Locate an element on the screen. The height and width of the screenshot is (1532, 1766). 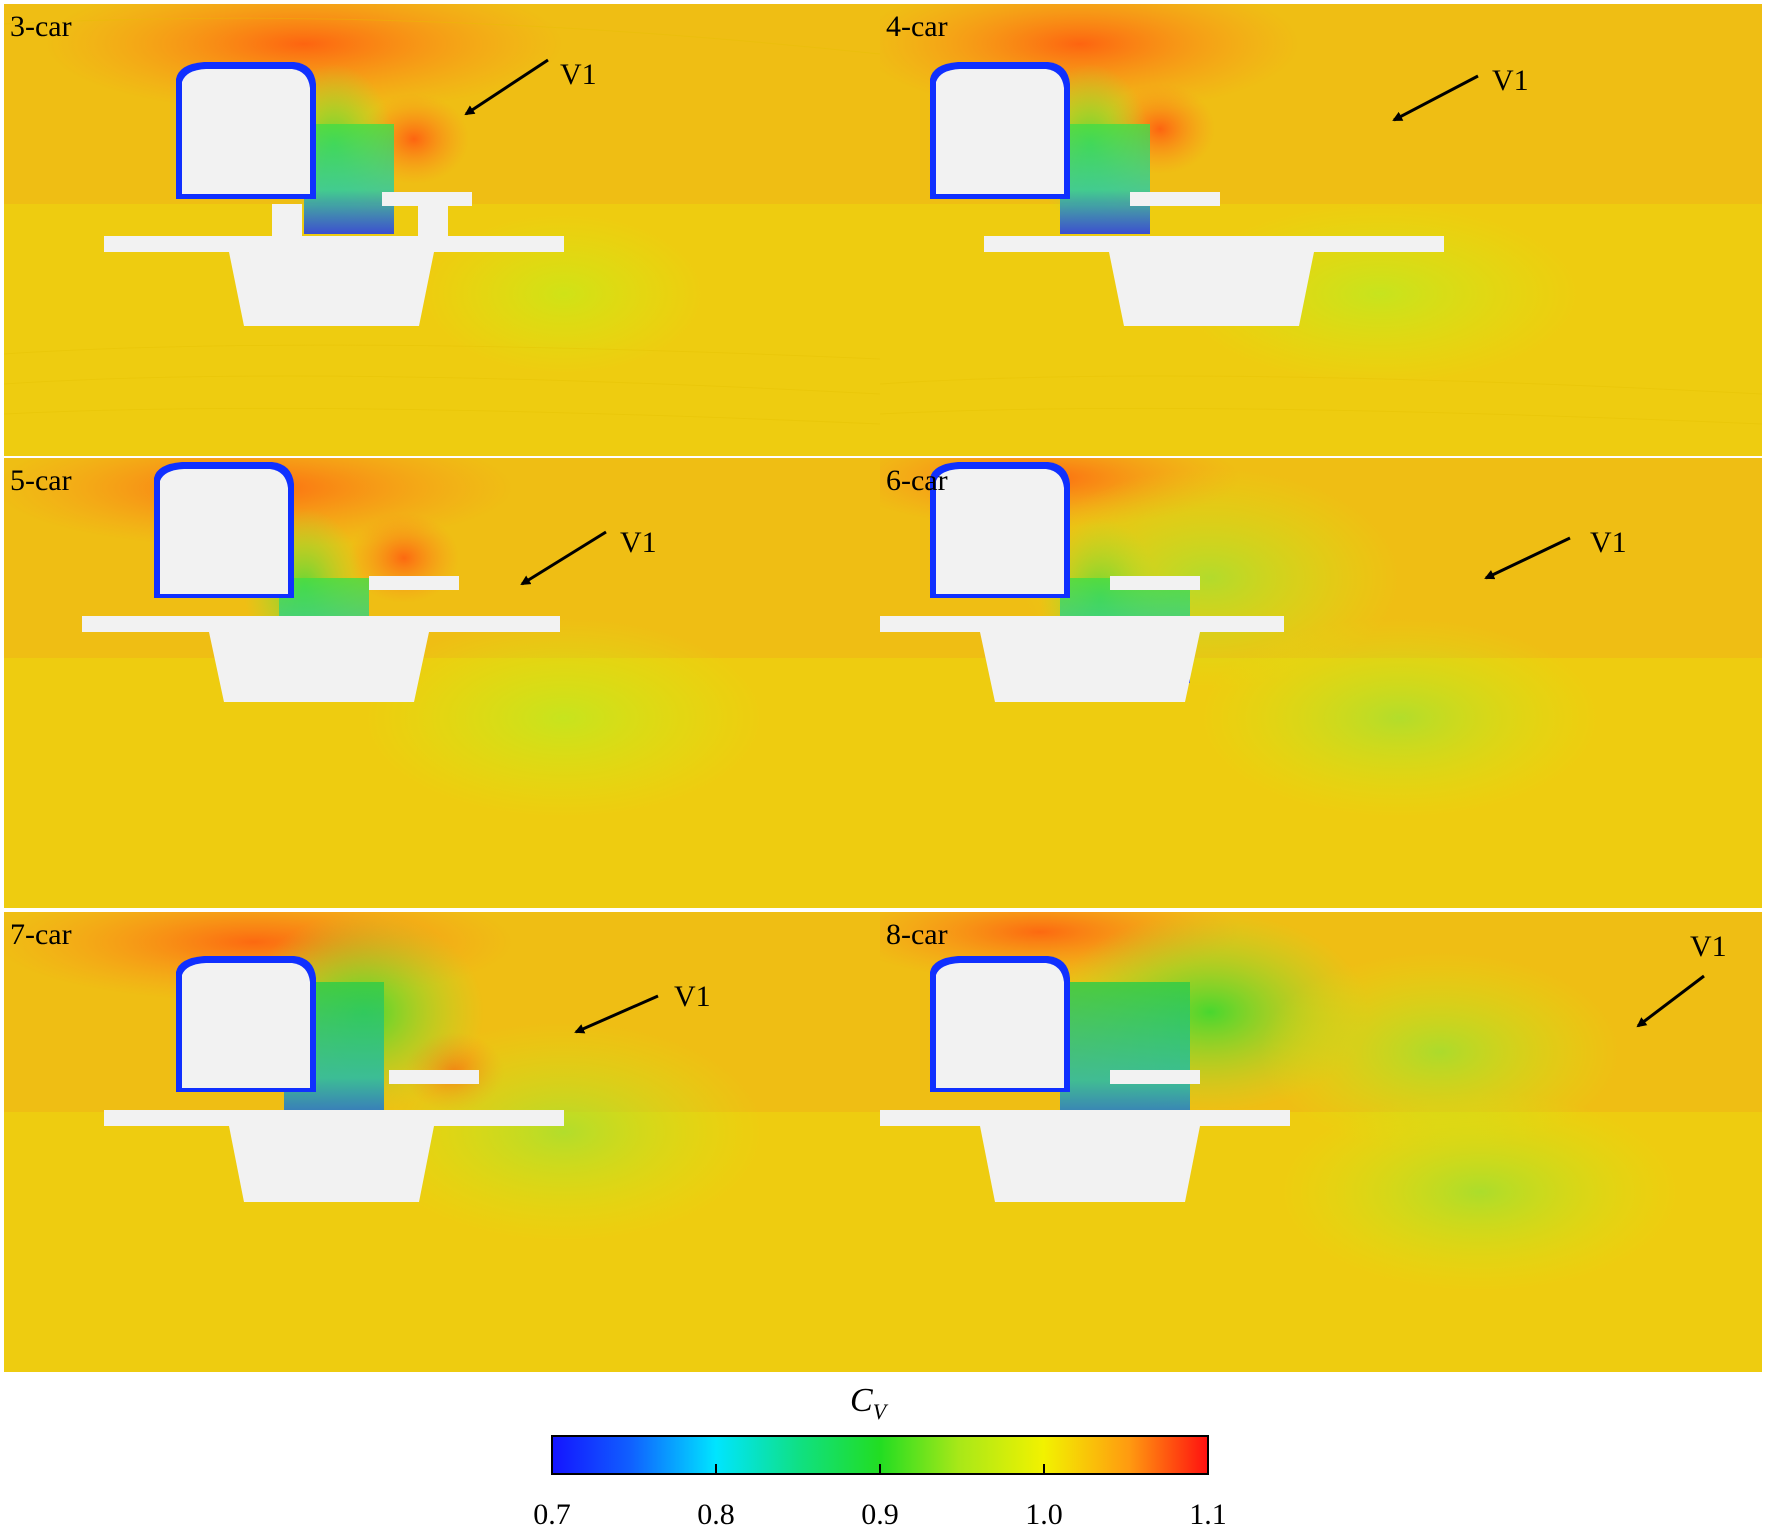
panel-label: 4-car is located at coordinates (917, 26).